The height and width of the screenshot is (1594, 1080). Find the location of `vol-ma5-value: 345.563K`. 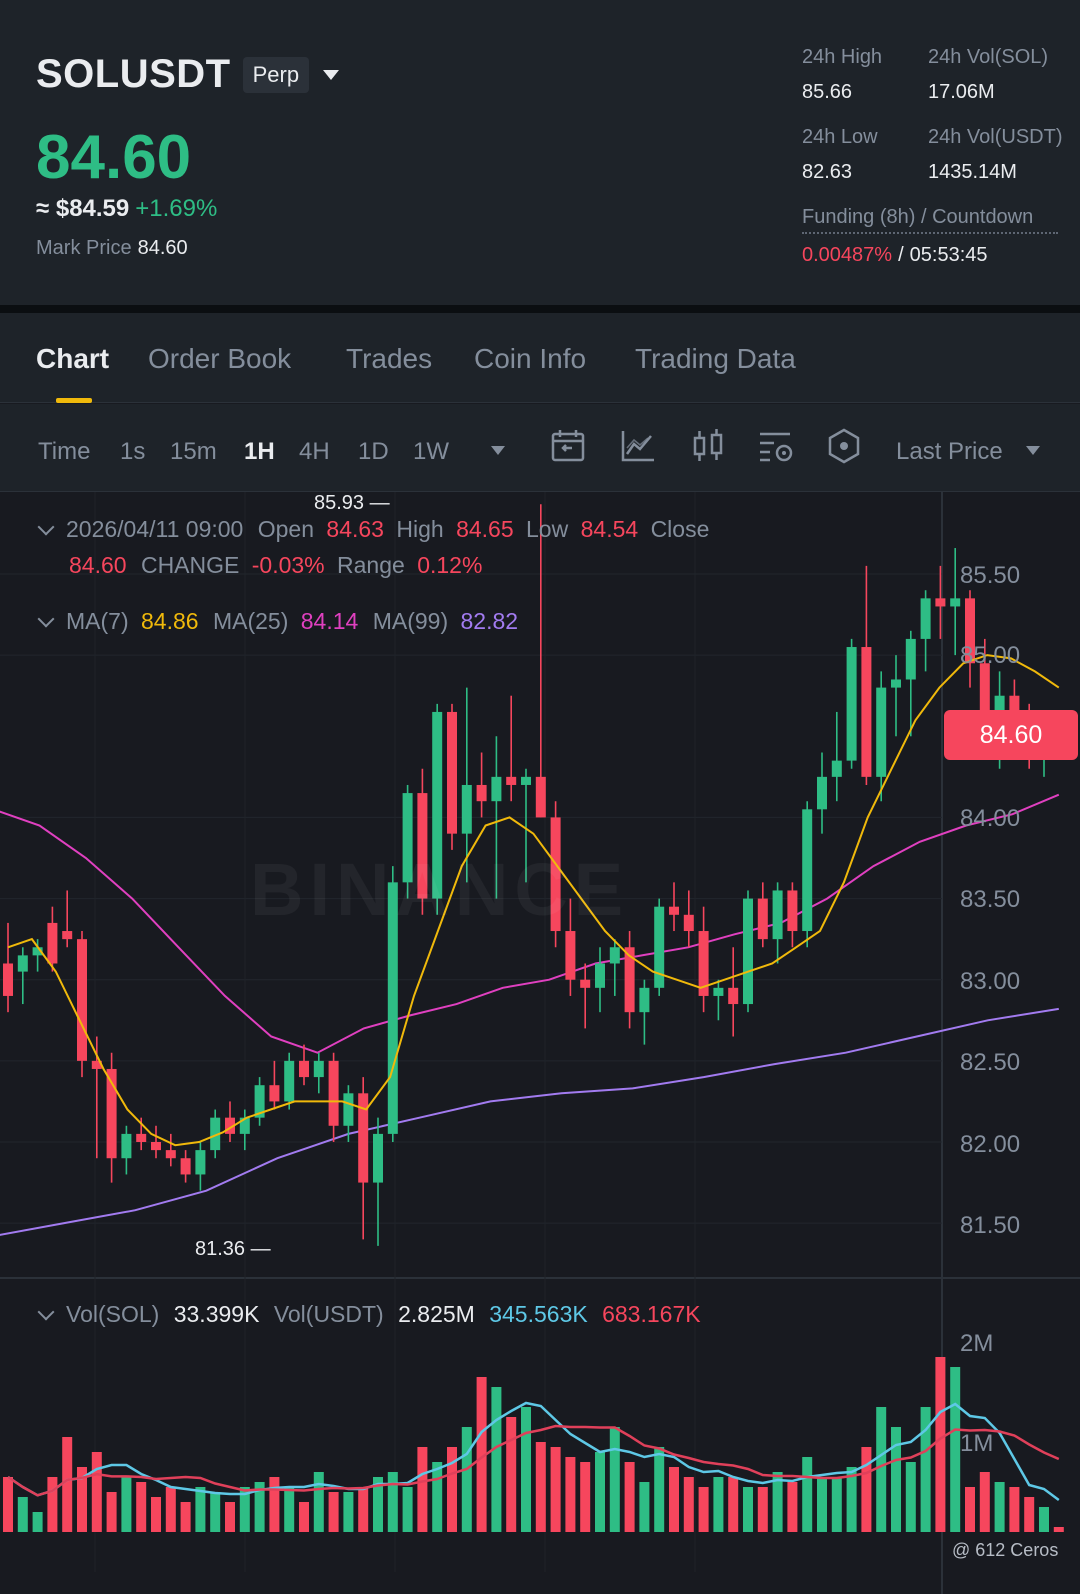

vol-ma5-value: 345.563K is located at coordinates (538, 1314).